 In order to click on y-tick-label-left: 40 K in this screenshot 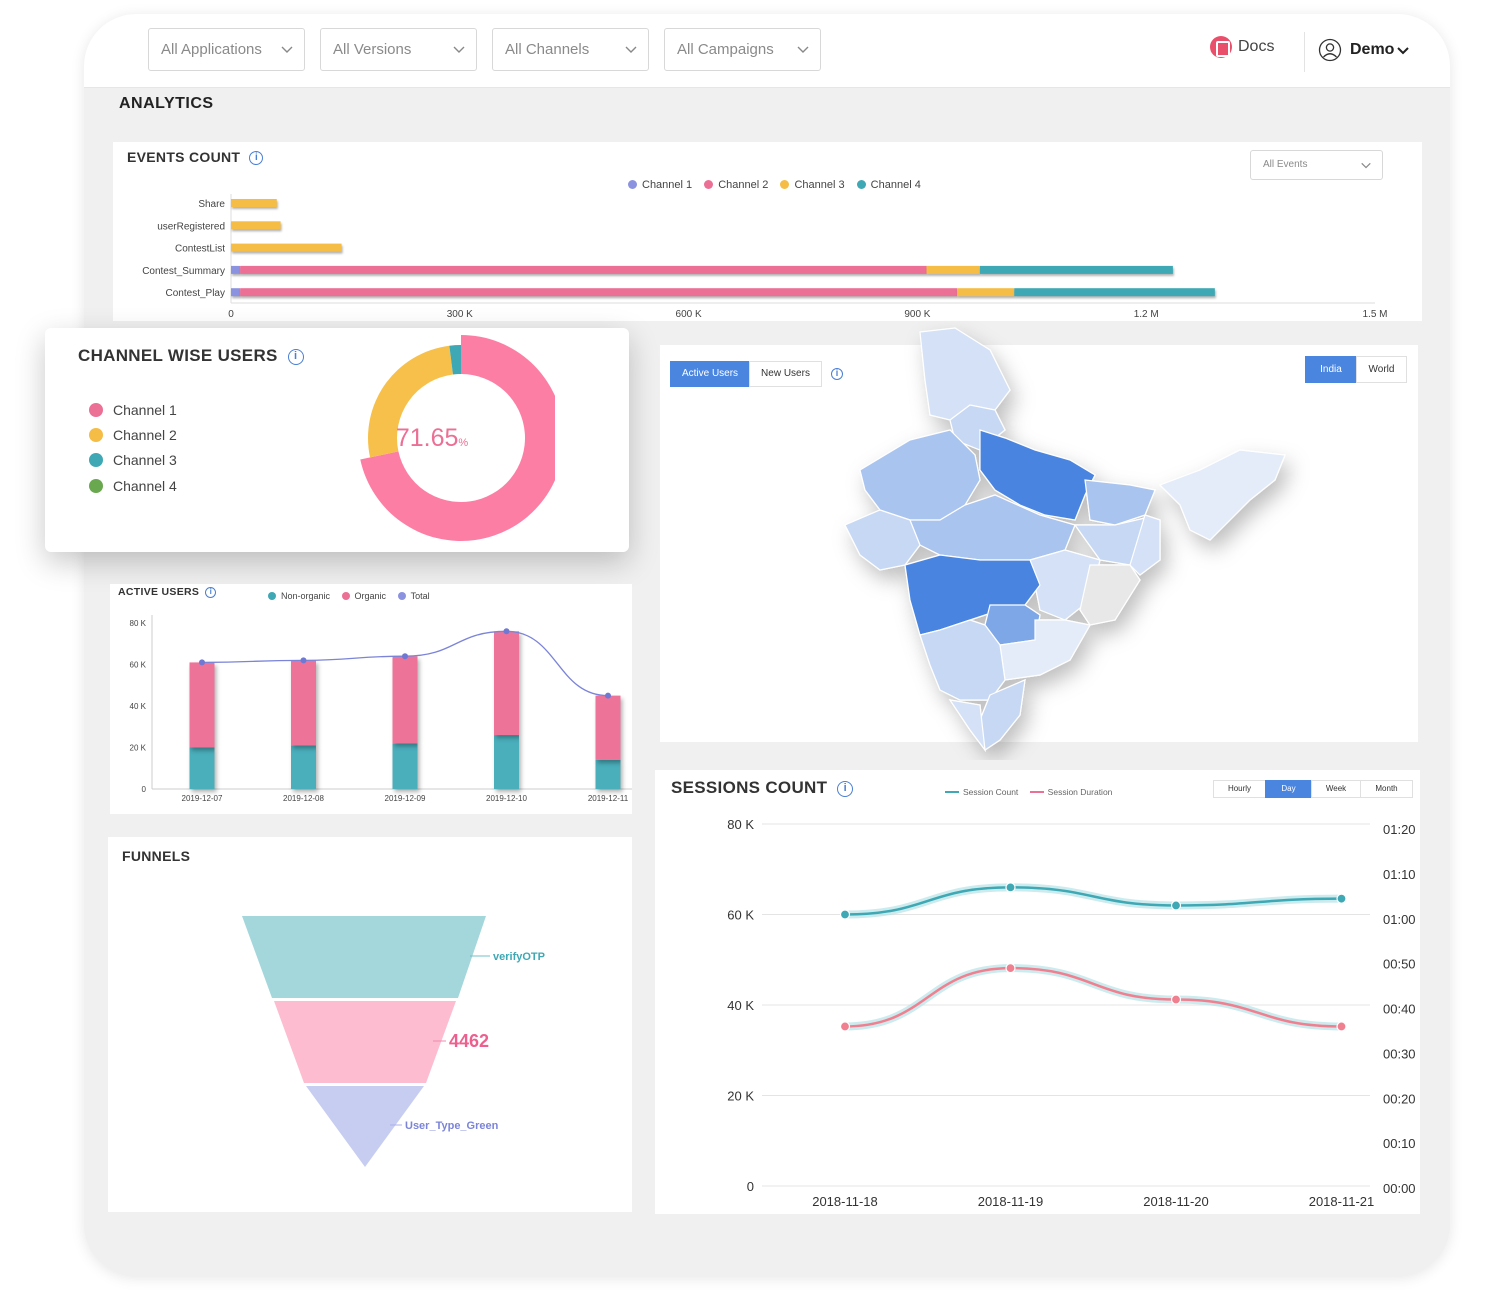, I will do `click(740, 1005)`.